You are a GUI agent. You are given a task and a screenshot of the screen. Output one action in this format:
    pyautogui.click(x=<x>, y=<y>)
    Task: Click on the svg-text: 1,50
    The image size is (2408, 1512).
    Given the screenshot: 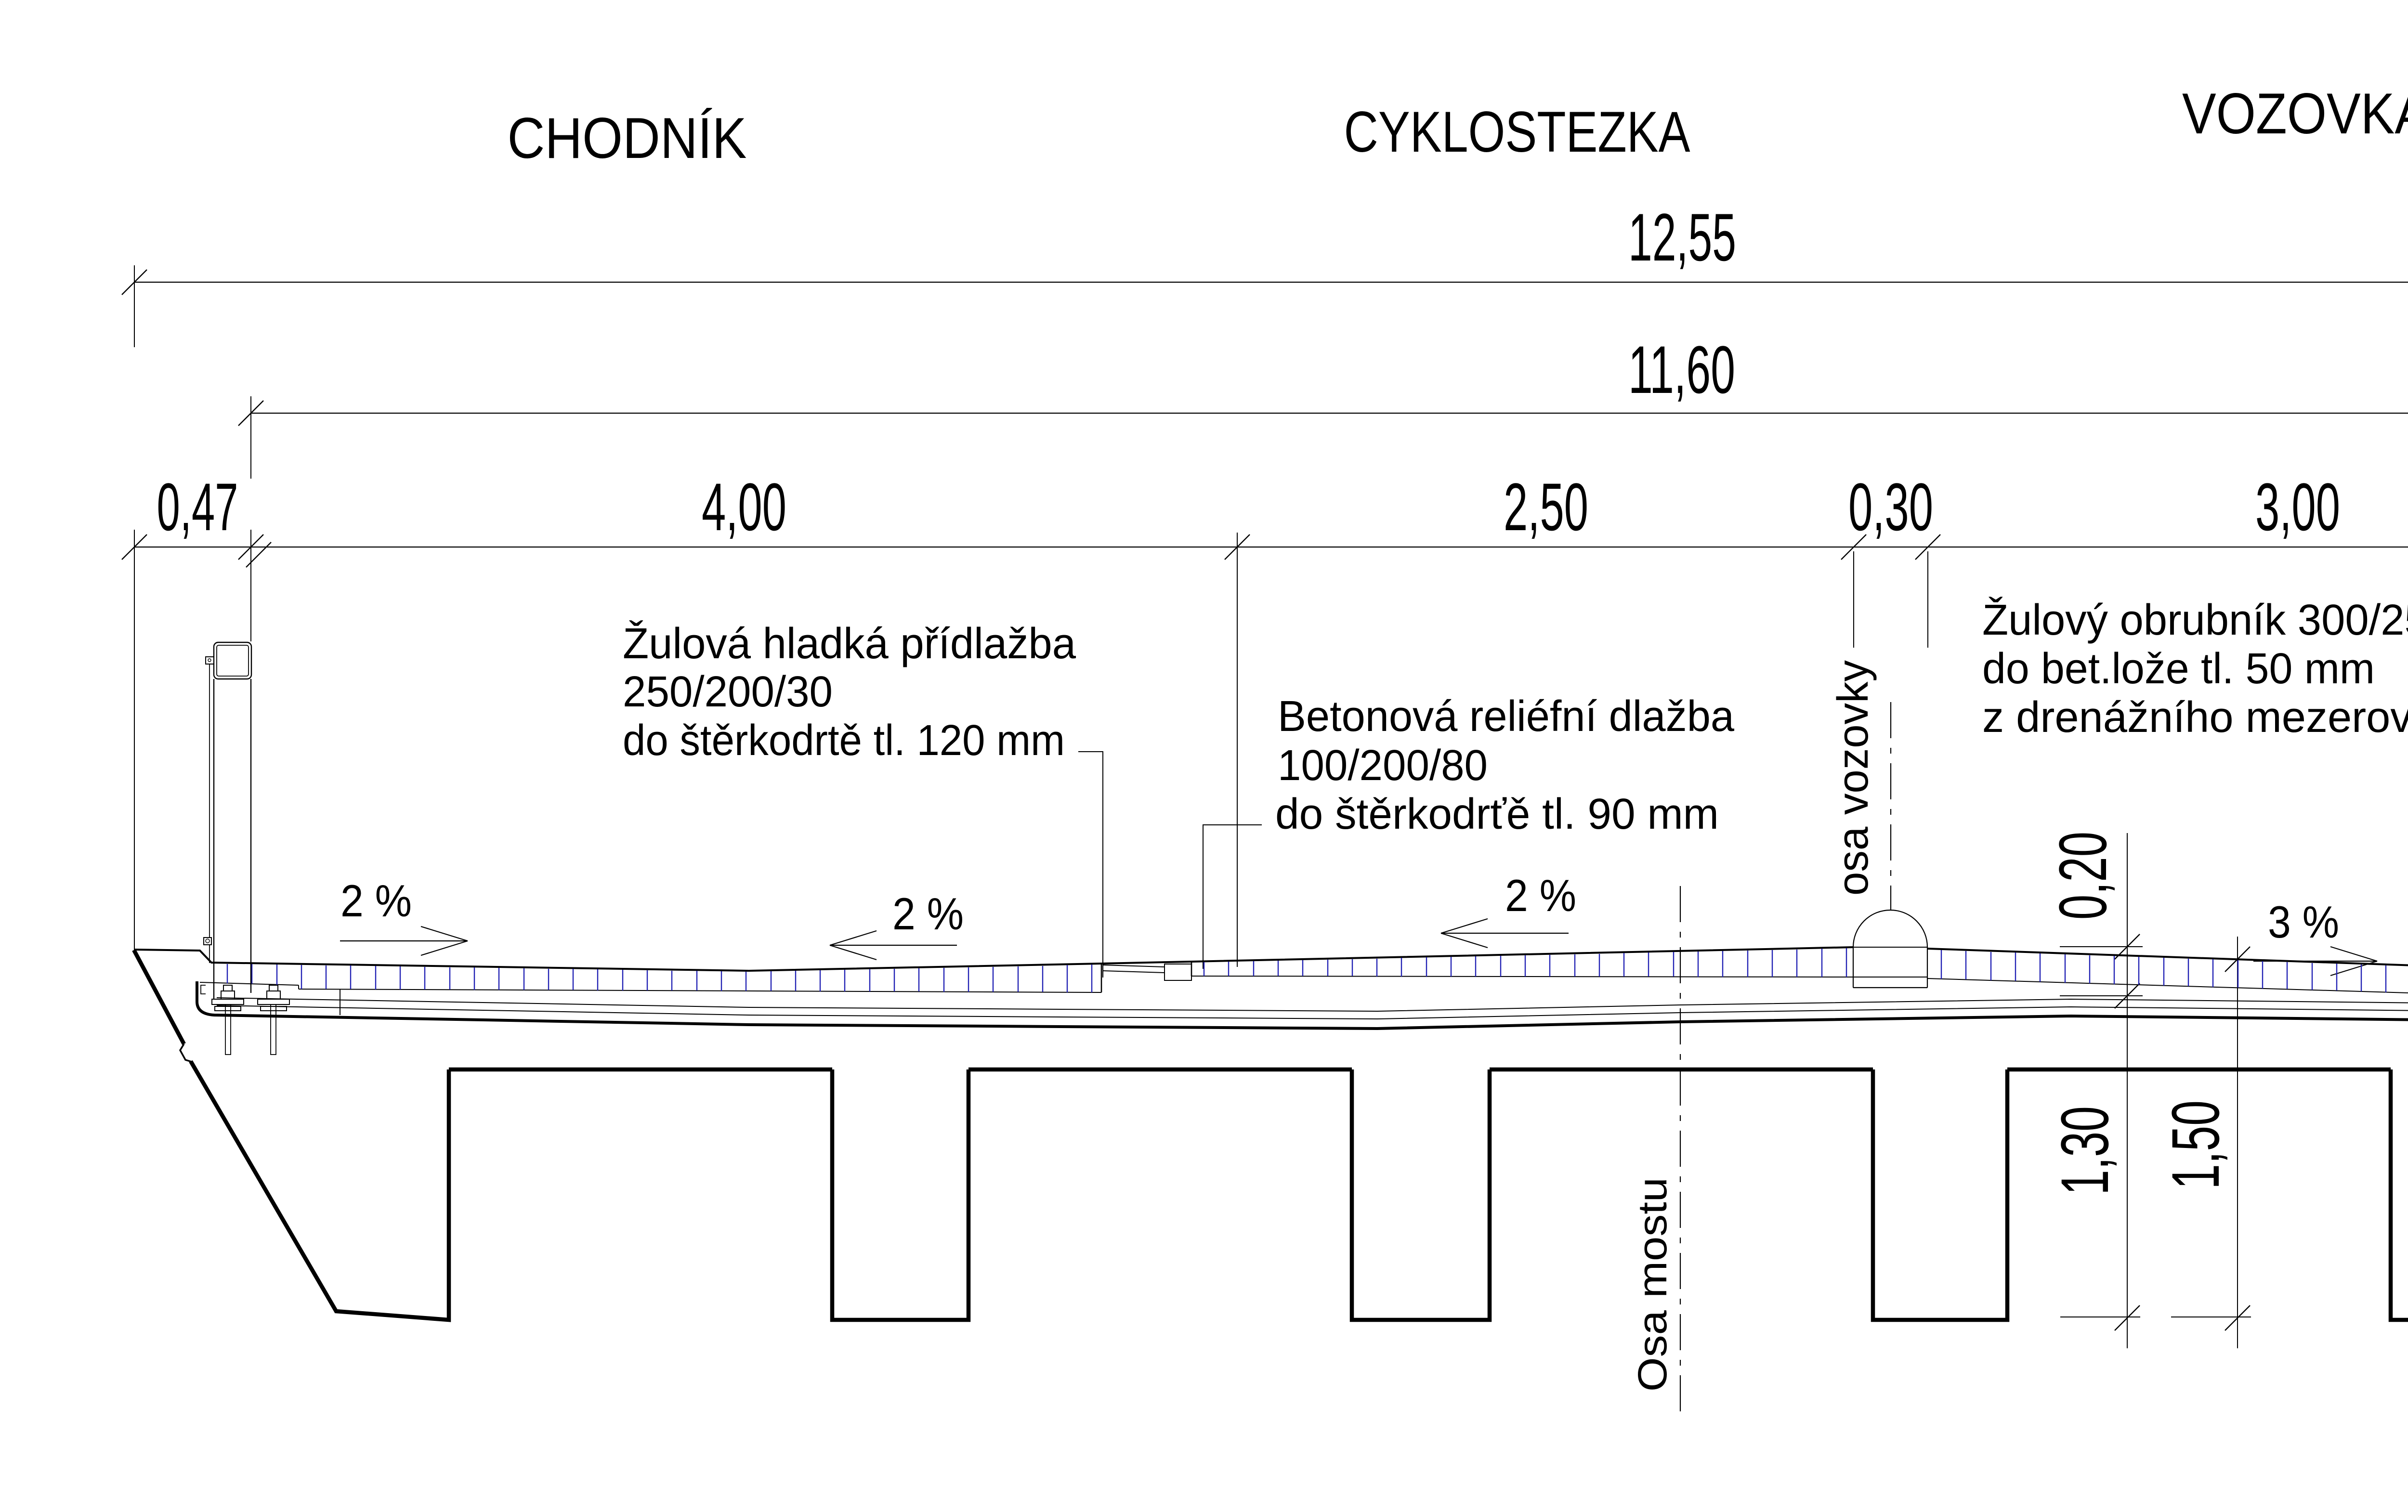 What is the action you would take?
    pyautogui.click(x=2195, y=1144)
    